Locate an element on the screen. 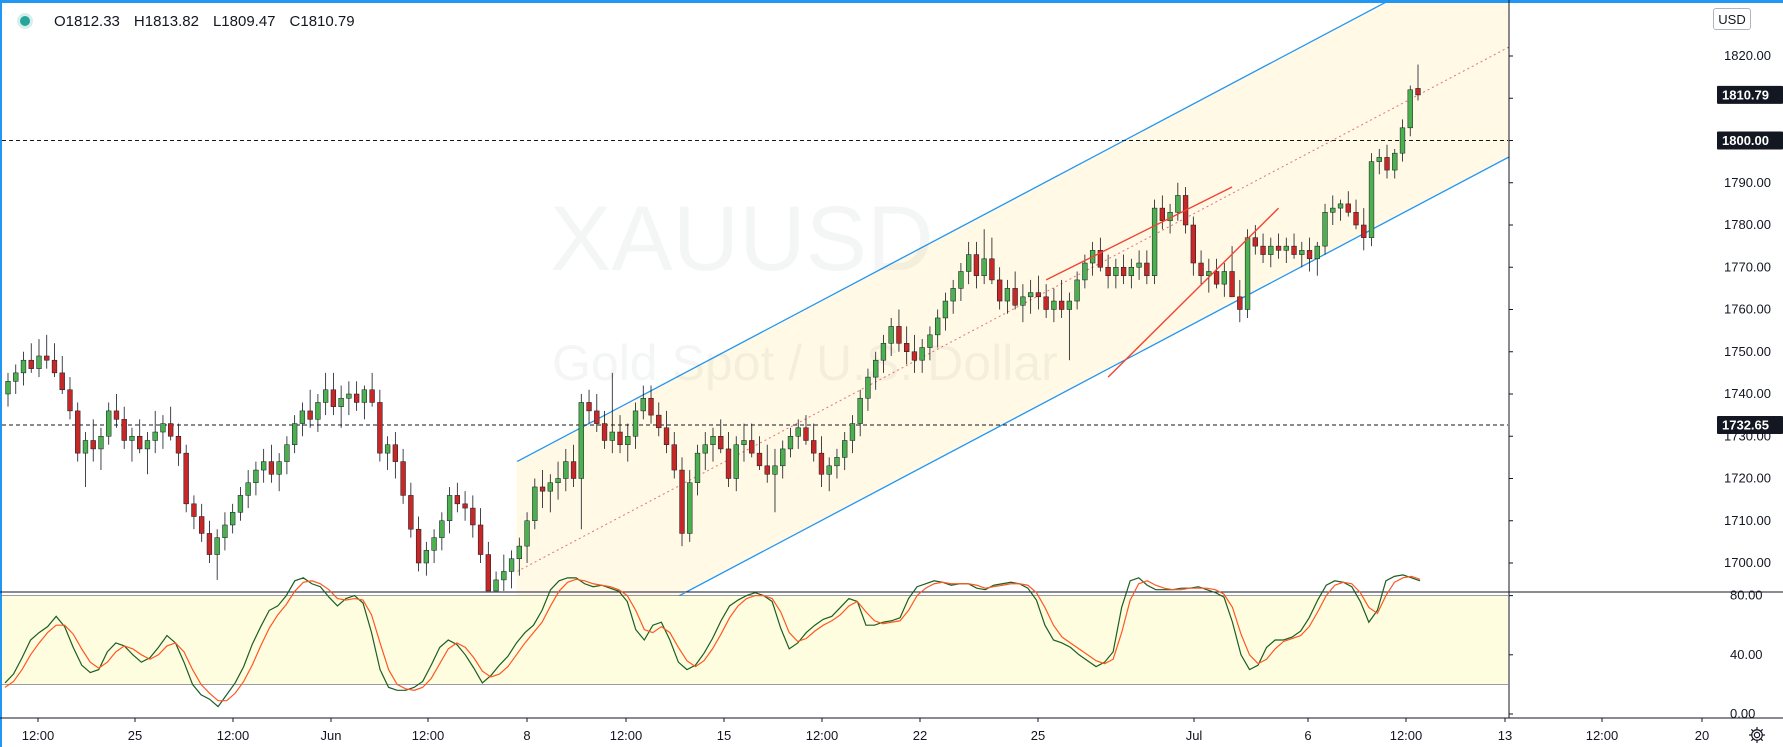  open-value: O1812.33 is located at coordinates (87, 21).